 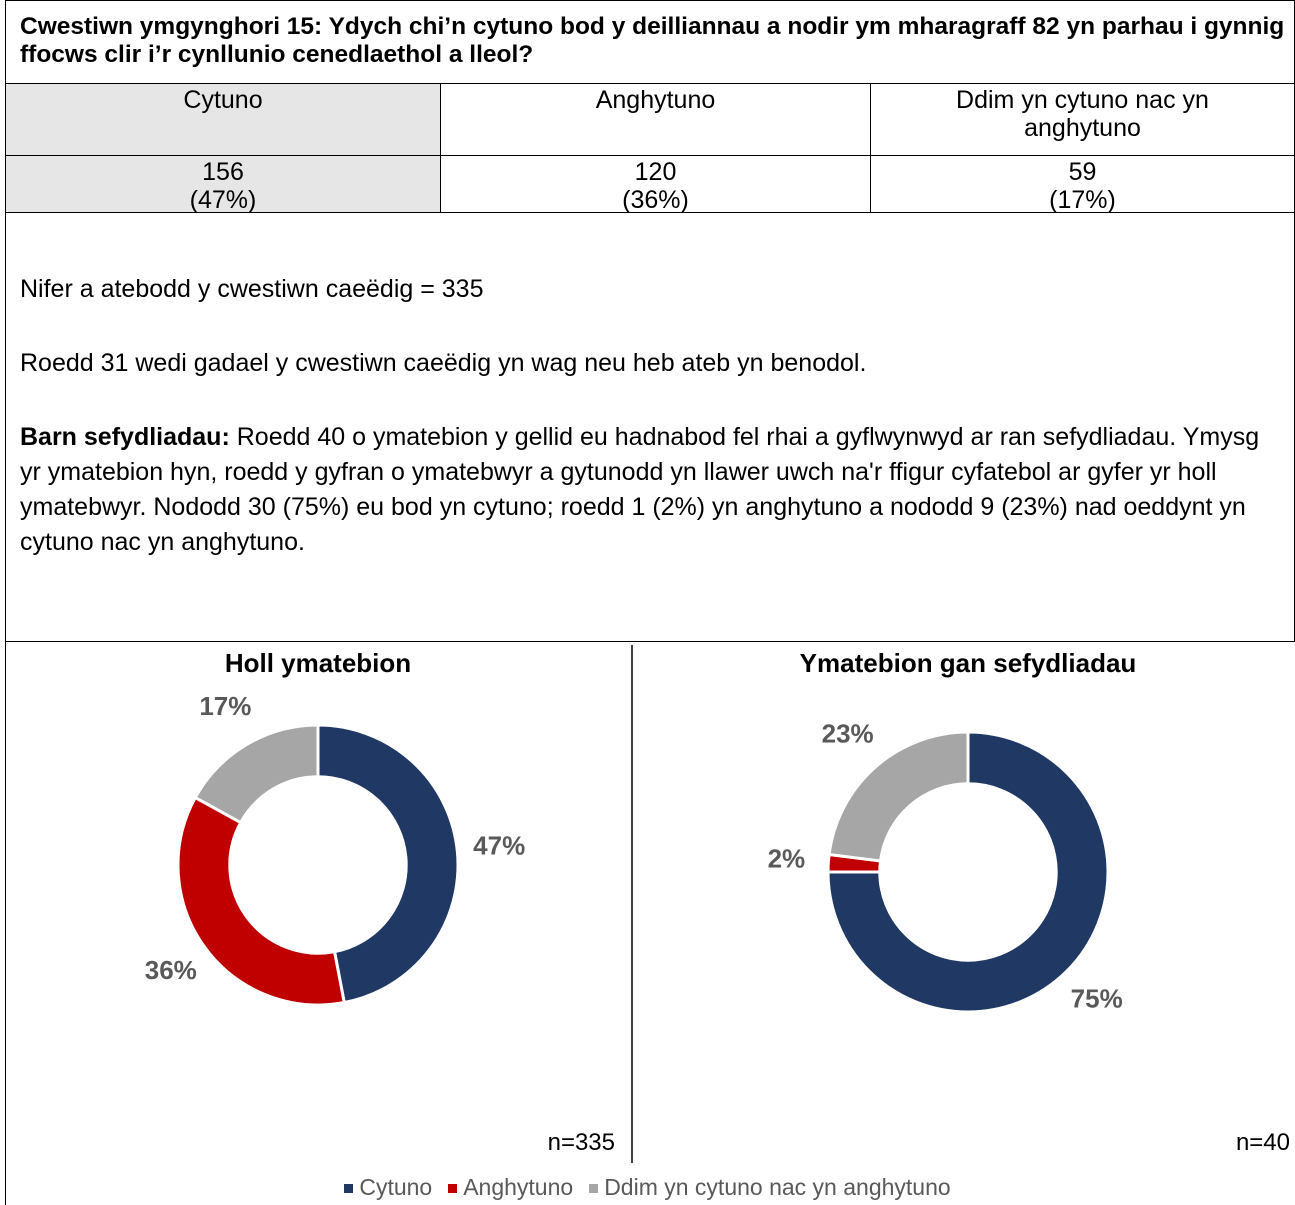 I want to click on percent: (47%), so click(x=223, y=200).